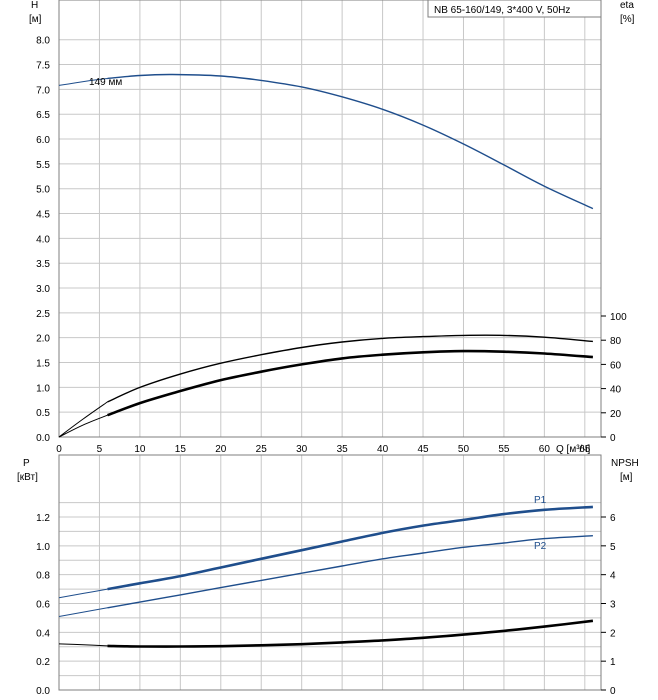 The width and height of the screenshot is (658, 700). Describe the element at coordinates (627, 19) in the screenshot. I see `eta-axis-unit: [%]` at that location.